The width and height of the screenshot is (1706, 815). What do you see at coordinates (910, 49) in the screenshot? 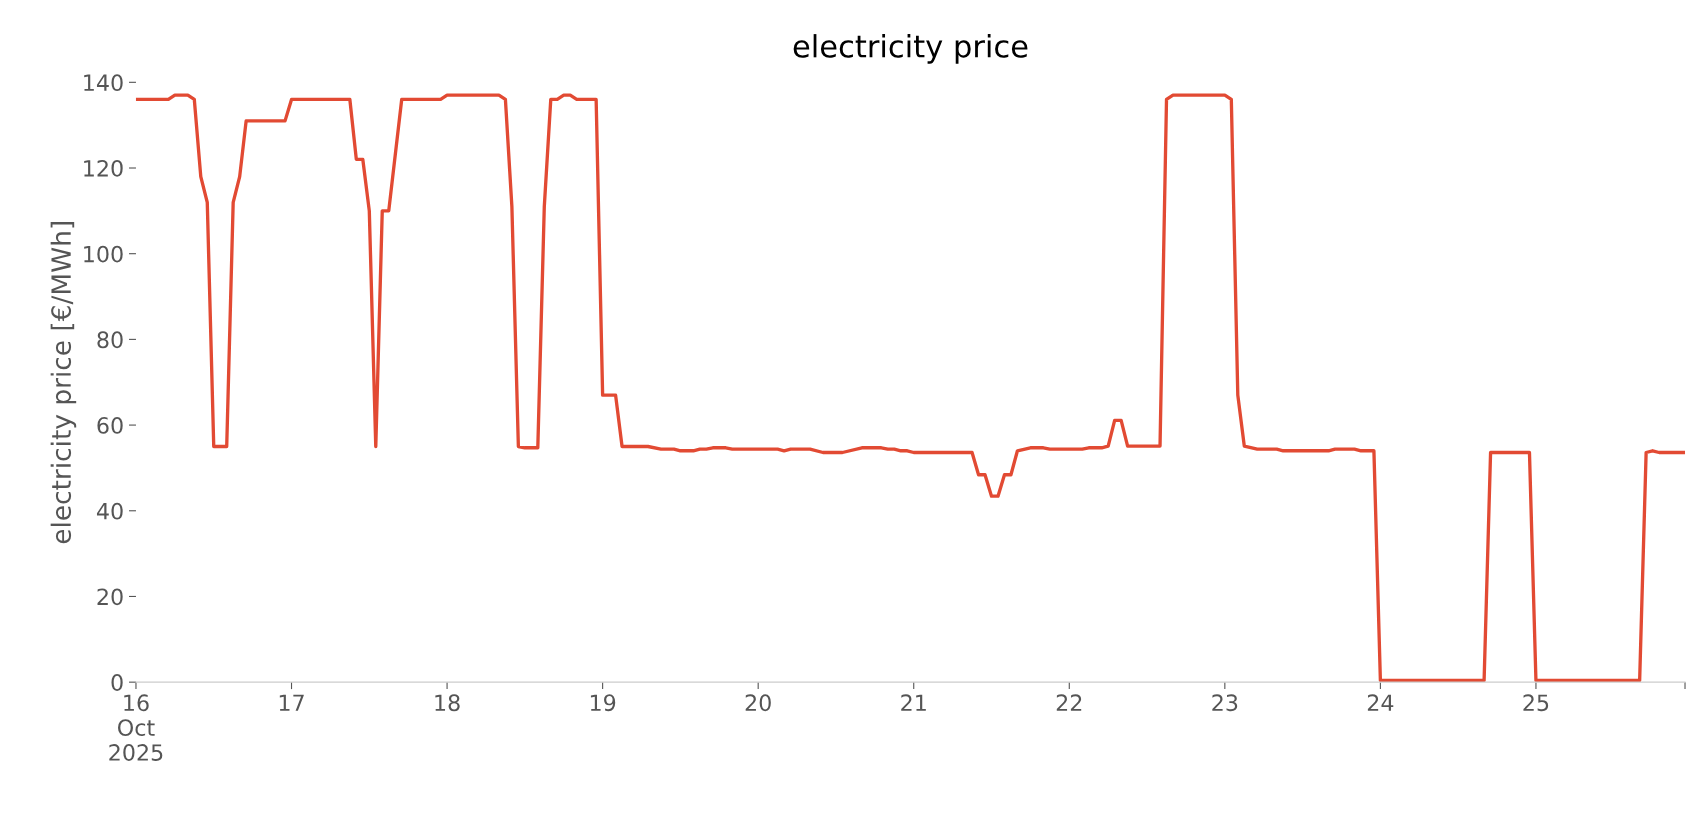
I see `chart-title: electricity price` at bounding box center [910, 49].